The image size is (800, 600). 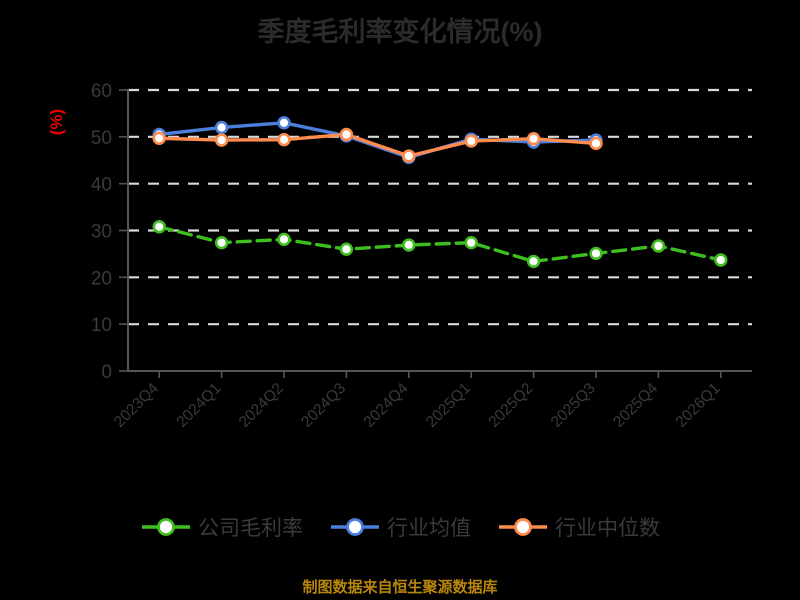 What do you see at coordinates (400, 587) in the screenshot?
I see `footer-note: 制图数据来自恒生聚源数据库` at bounding box center [400, 587].